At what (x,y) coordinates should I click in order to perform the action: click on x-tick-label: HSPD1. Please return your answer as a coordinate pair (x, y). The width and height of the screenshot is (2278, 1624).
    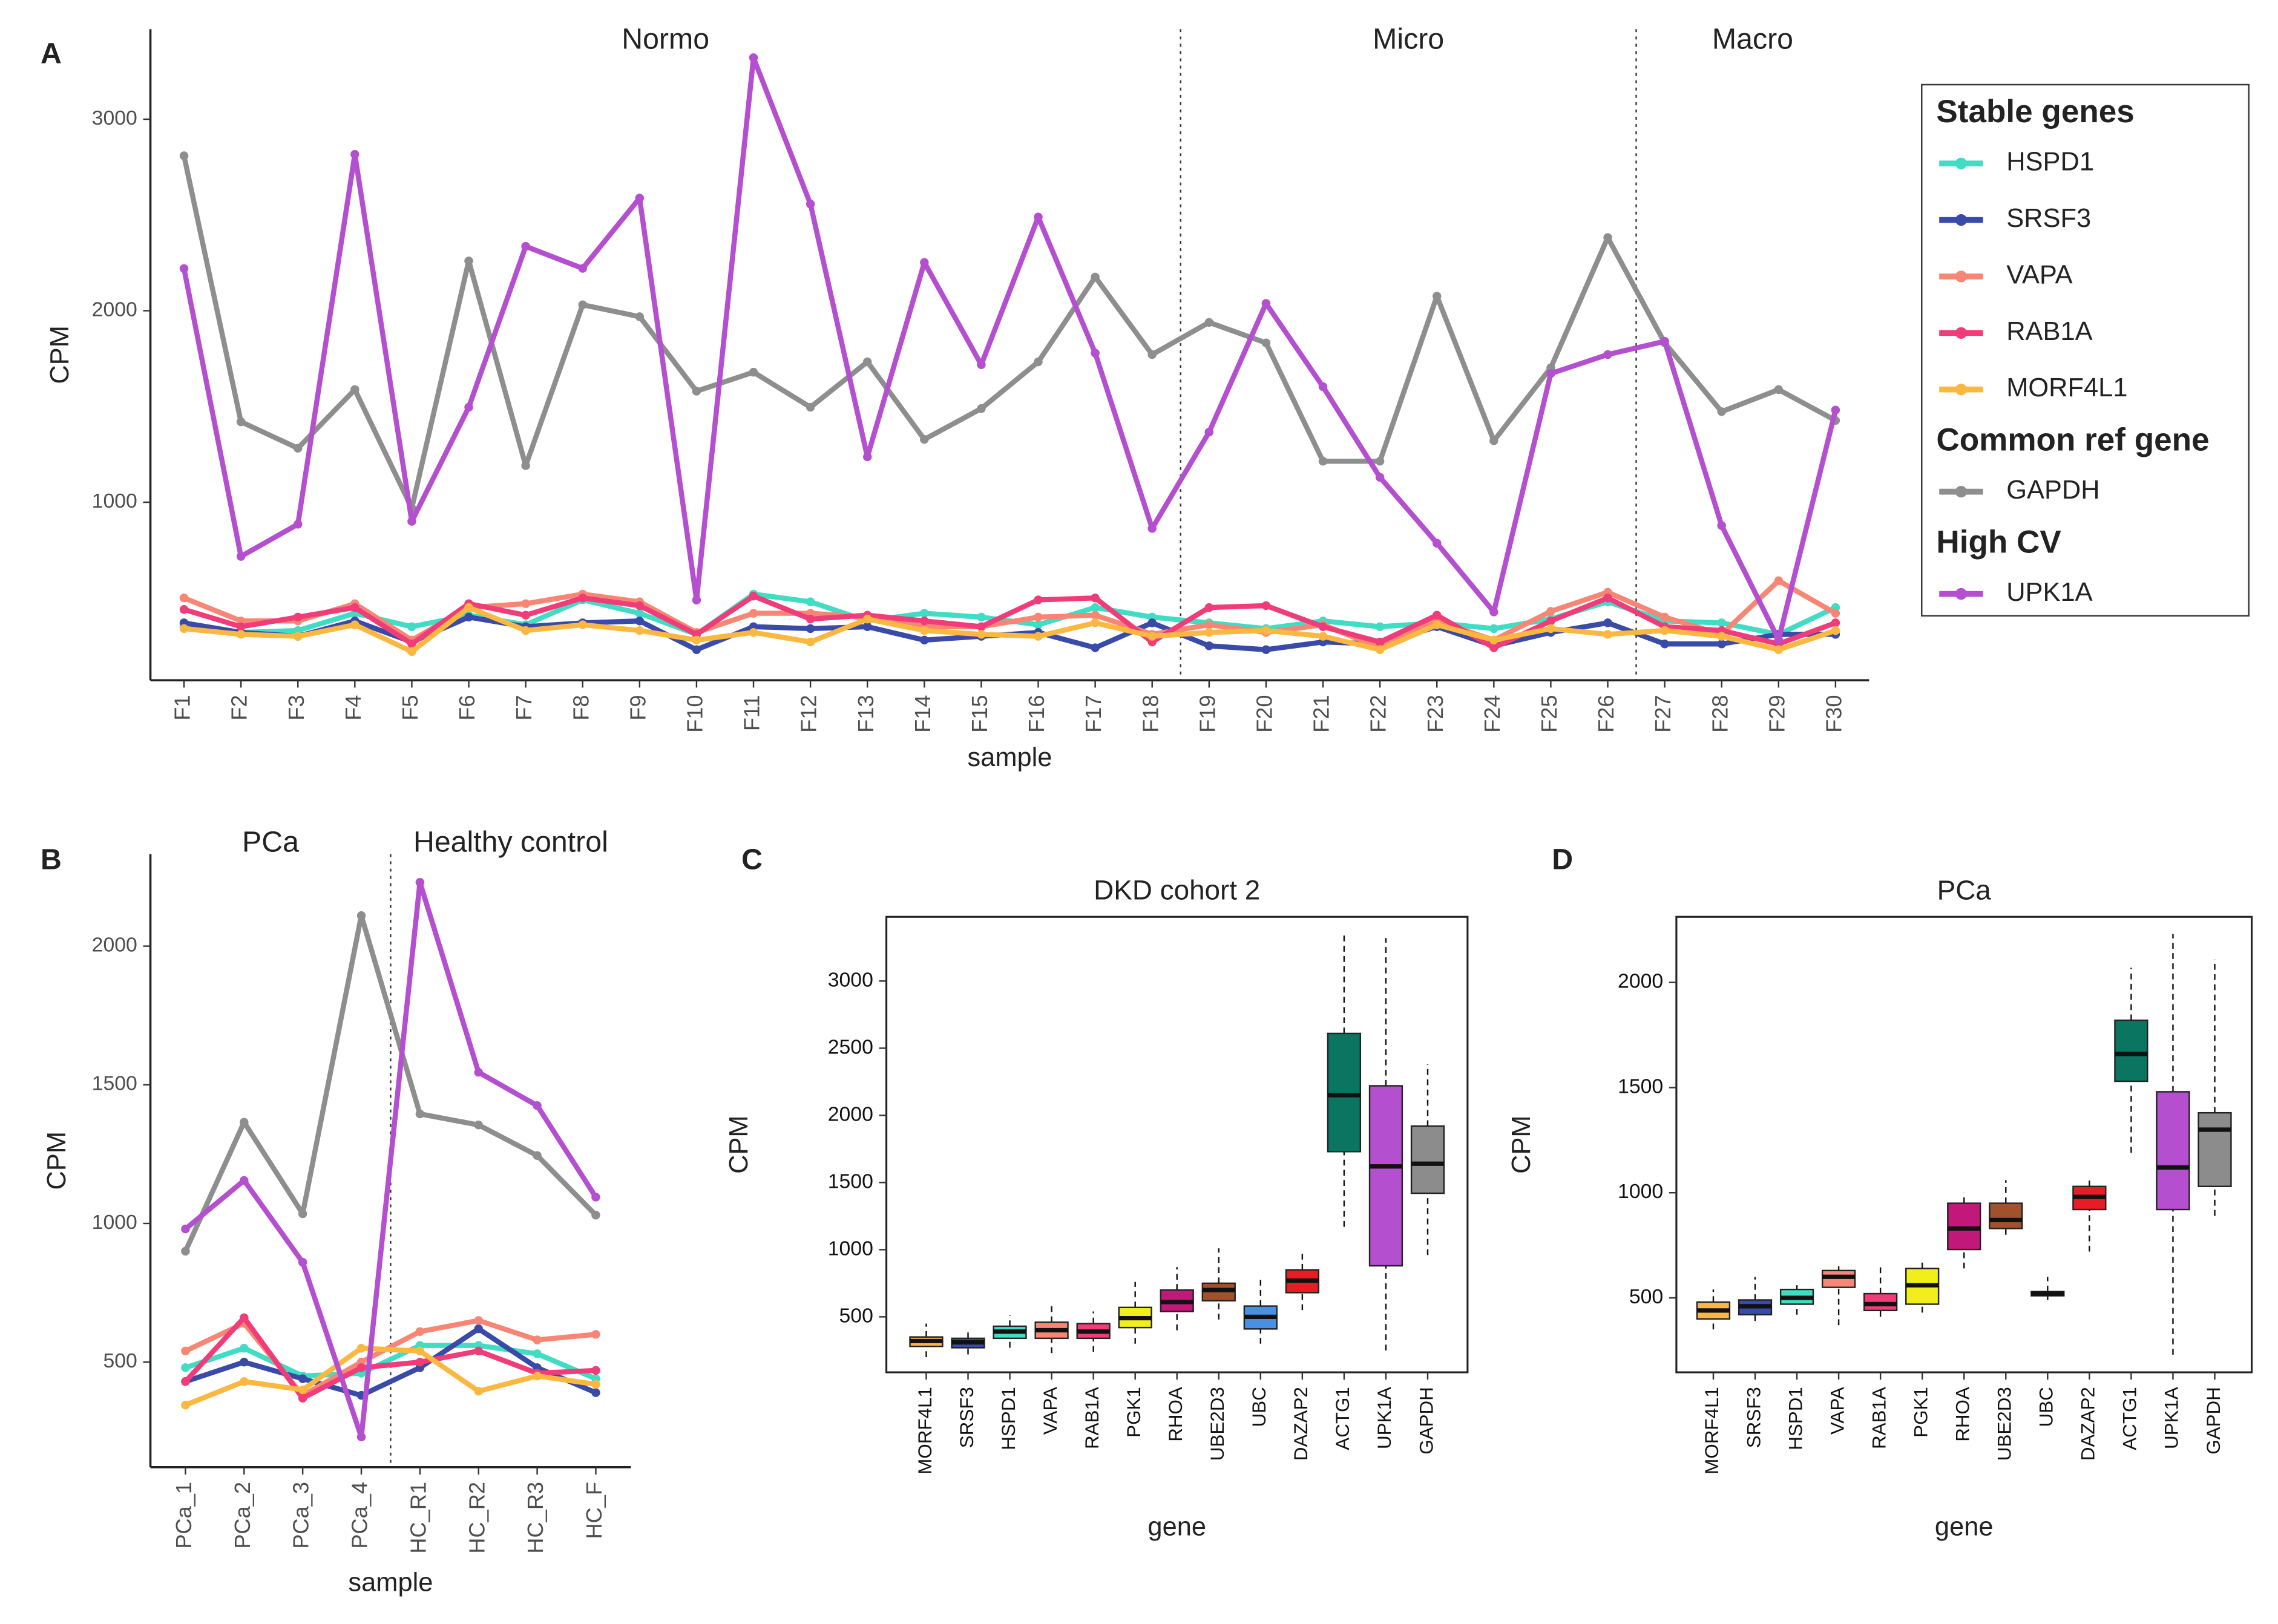
    Looking at the image, I should click on (1008, 1418).